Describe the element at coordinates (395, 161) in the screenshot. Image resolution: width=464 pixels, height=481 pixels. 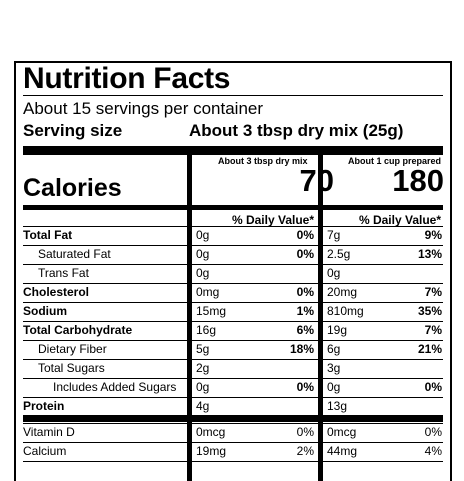
I see `column-2-heading: About 1 cup prepared` at that location.